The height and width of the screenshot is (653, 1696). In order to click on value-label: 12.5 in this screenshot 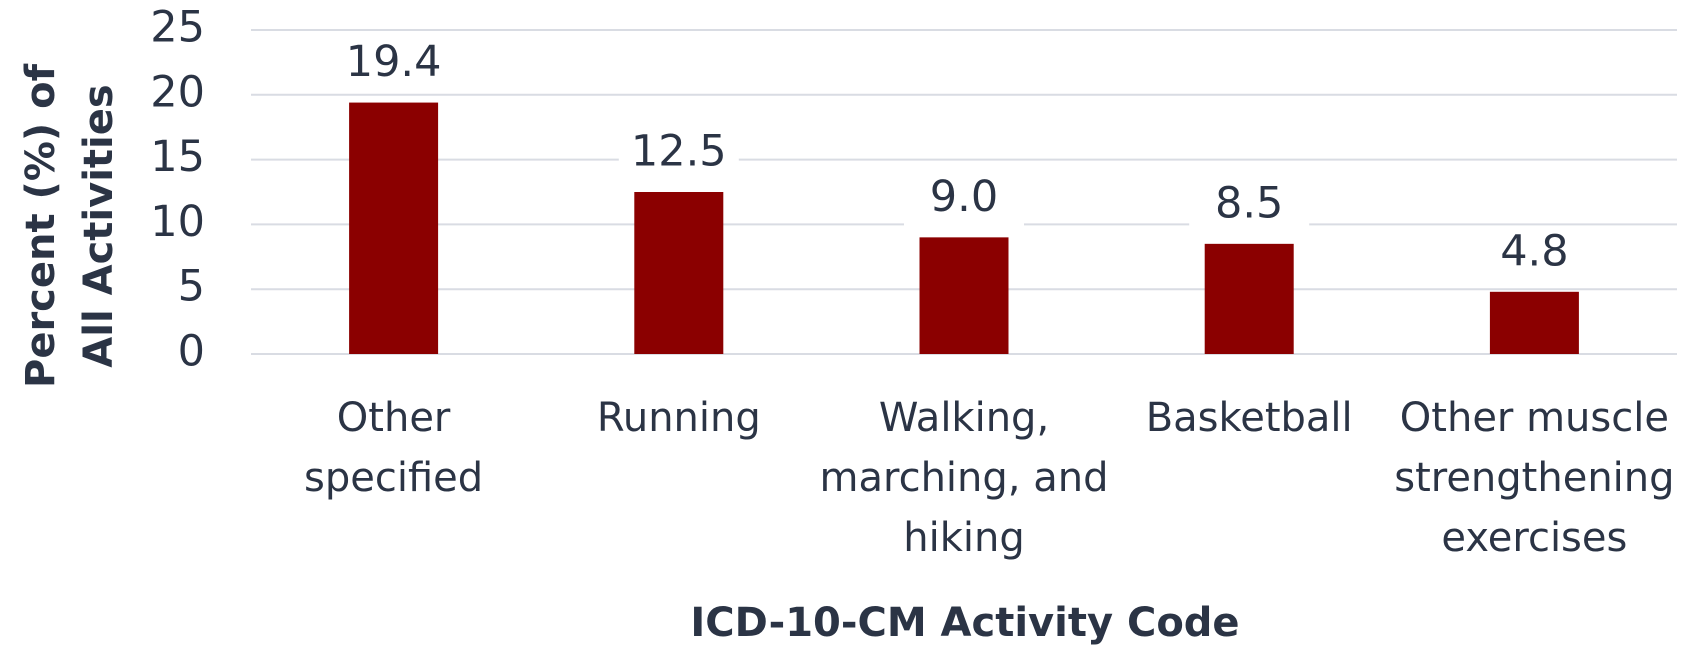, I will do `click(679, 152)`.